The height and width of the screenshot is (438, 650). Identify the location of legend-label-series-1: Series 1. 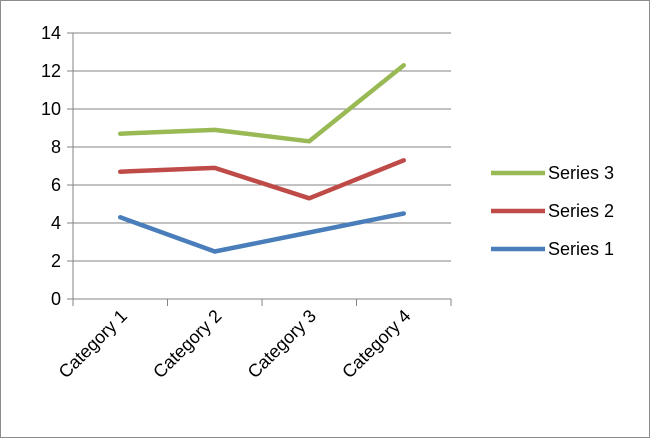
(581, 249).